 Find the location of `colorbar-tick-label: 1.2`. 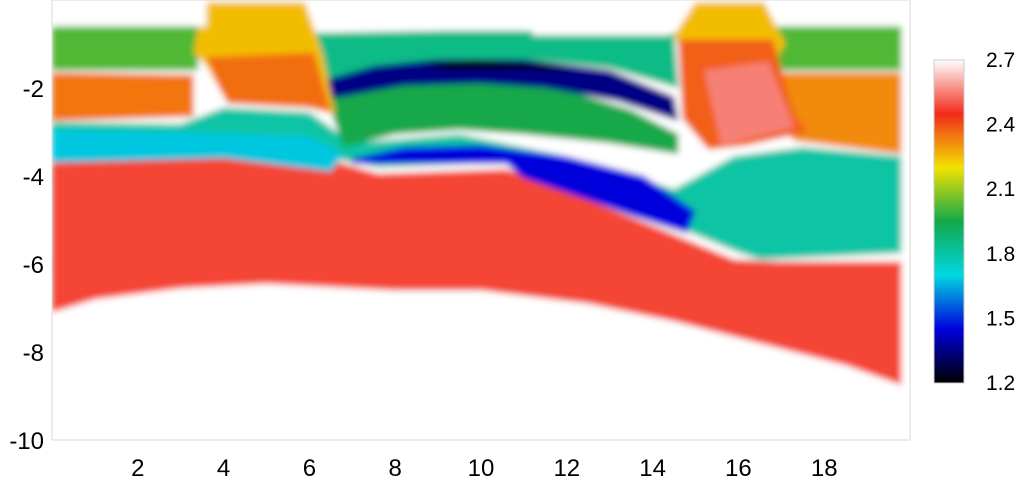

colorbar-tick-label: 1.2 is located at coordinates (1000, 383).